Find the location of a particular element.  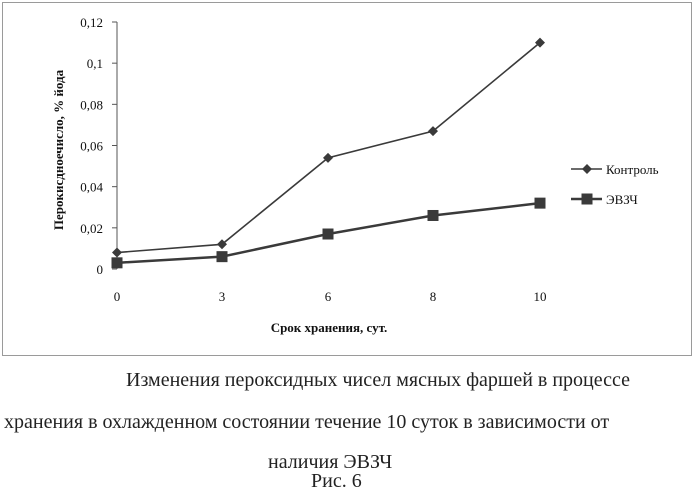

x-tick-label: 8 is located at coordinates (433, 296).